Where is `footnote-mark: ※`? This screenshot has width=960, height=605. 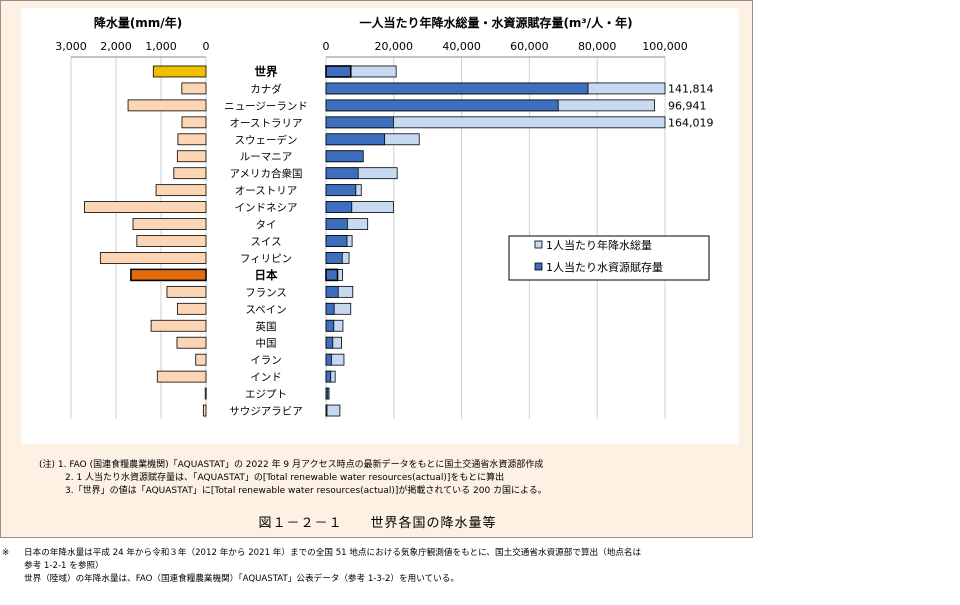
footnote-mark: ※ is located at coordinates (6, 553).